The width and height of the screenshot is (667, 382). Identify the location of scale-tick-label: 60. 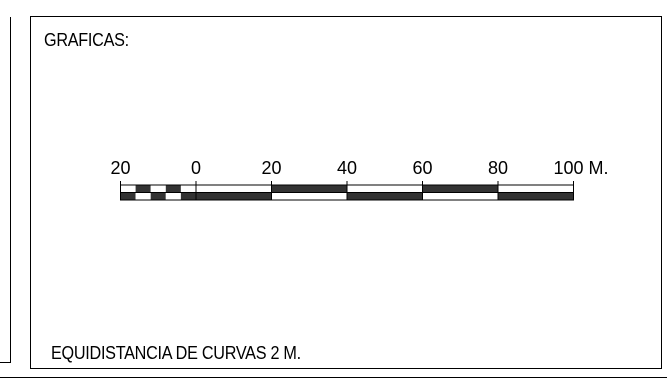
(422, 168).